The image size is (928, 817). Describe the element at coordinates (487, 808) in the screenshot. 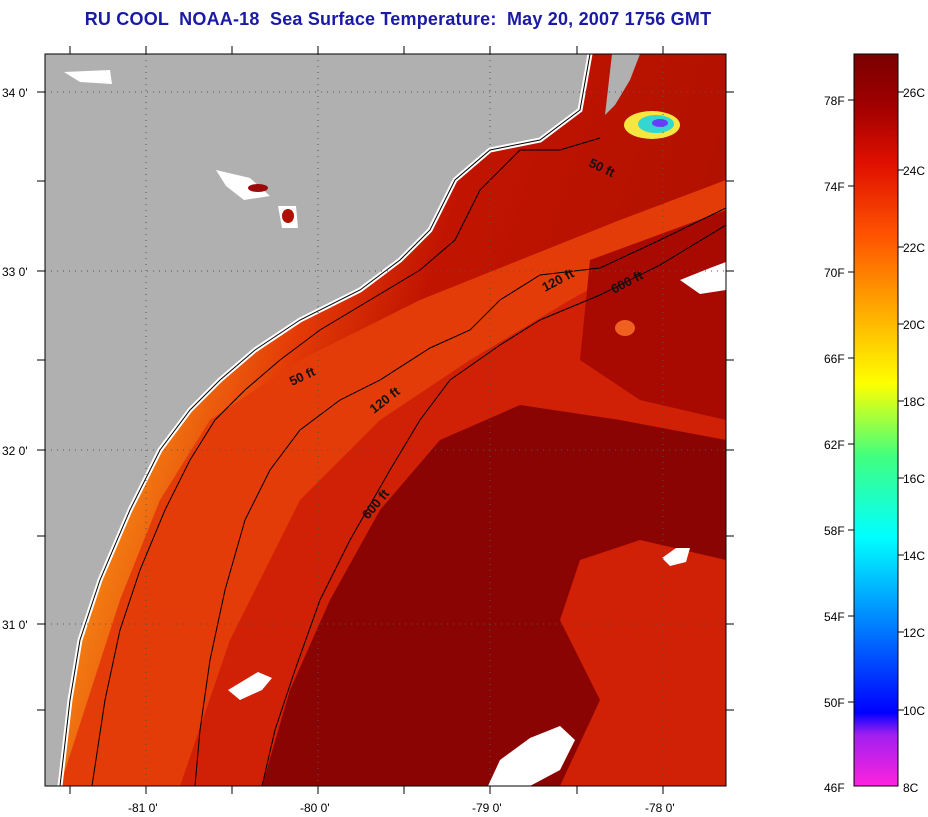

I see `lon-label-79: -79 0'` at that location.